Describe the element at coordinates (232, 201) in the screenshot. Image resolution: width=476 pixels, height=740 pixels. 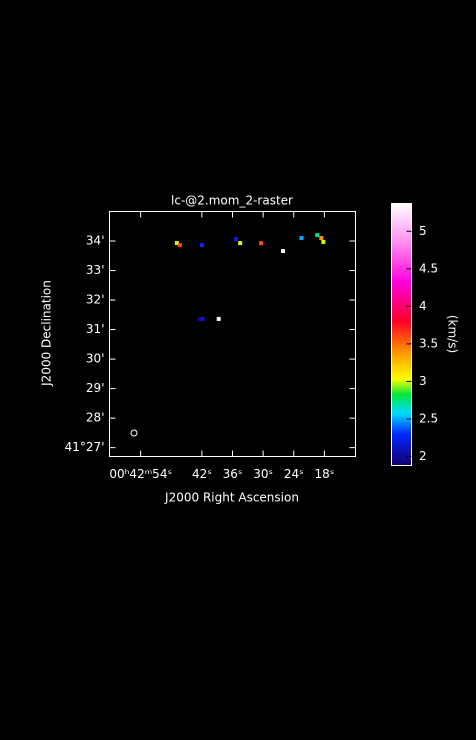
I see `chart-title: lc-@2.mom_2-raster` at that location.